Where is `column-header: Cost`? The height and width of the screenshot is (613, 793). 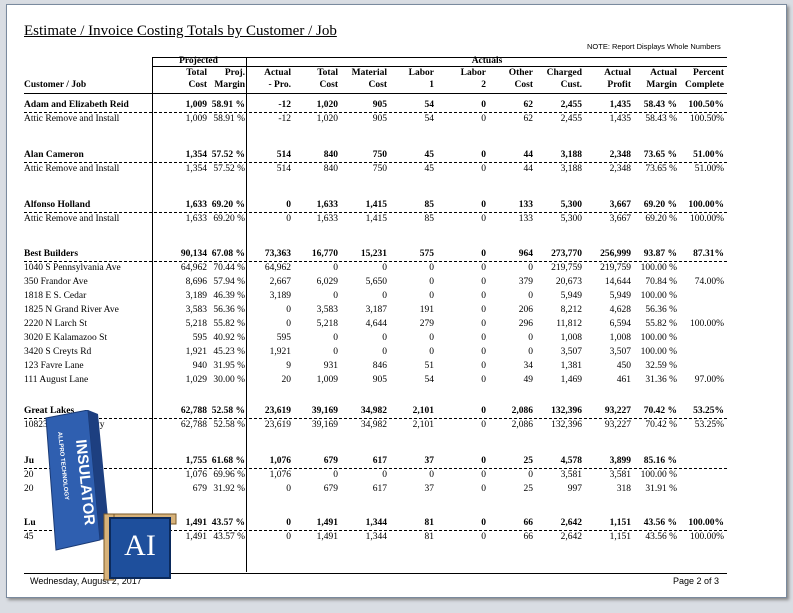 column-header: Cost is located at coordinates (197, 85).